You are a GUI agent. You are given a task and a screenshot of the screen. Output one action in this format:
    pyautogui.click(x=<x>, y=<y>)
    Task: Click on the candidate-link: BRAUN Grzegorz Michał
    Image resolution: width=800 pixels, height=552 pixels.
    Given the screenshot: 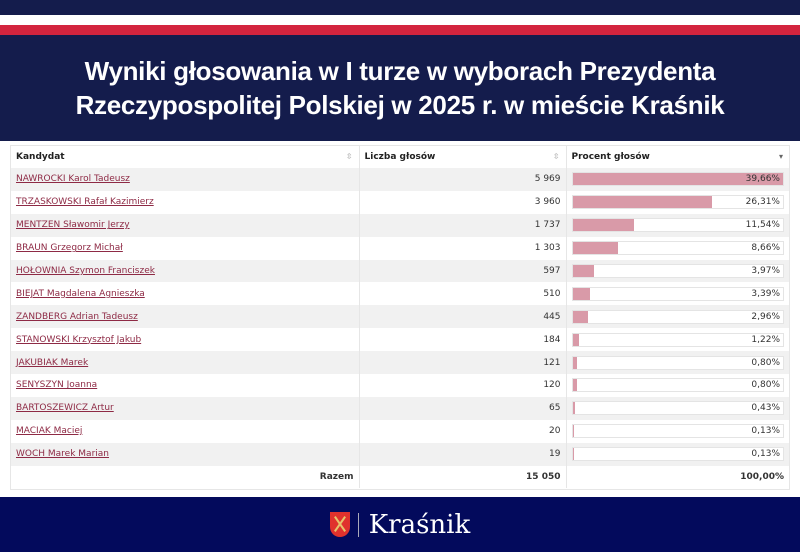 What is the action you would take?
    pyautogui.click(x=69, y=248)
    